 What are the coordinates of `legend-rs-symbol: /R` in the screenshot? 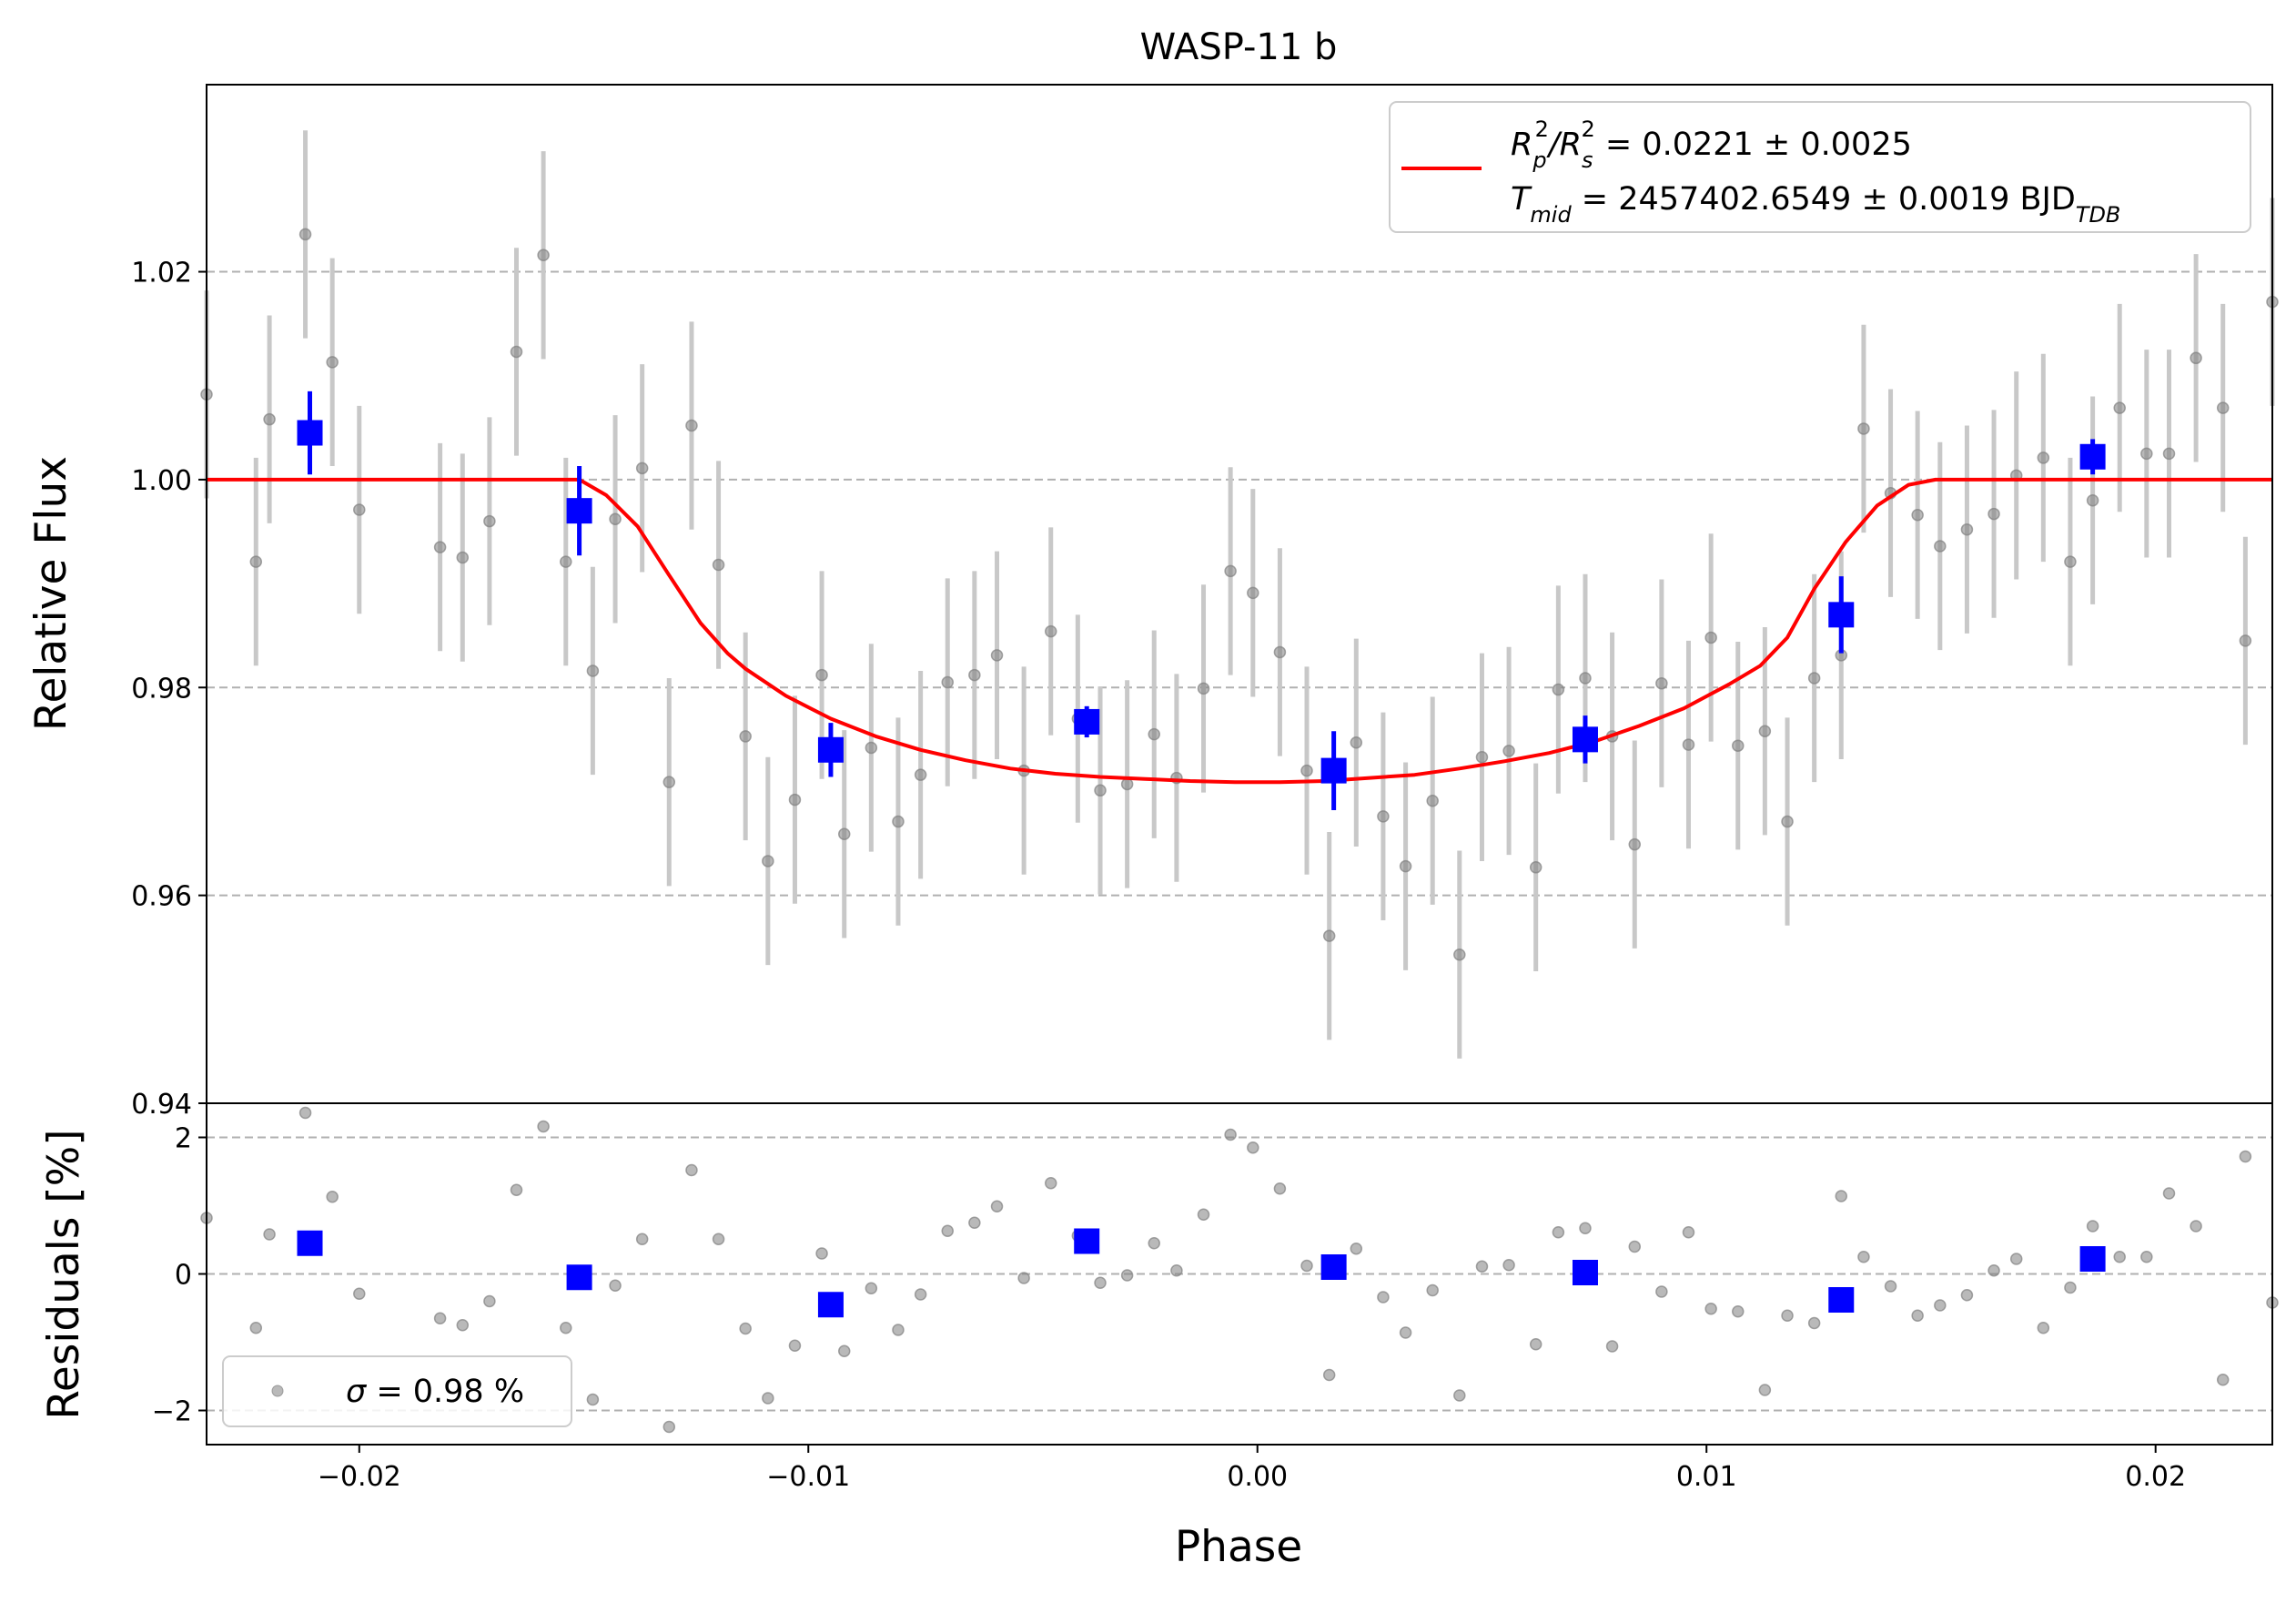 It's located at (1564, 145).